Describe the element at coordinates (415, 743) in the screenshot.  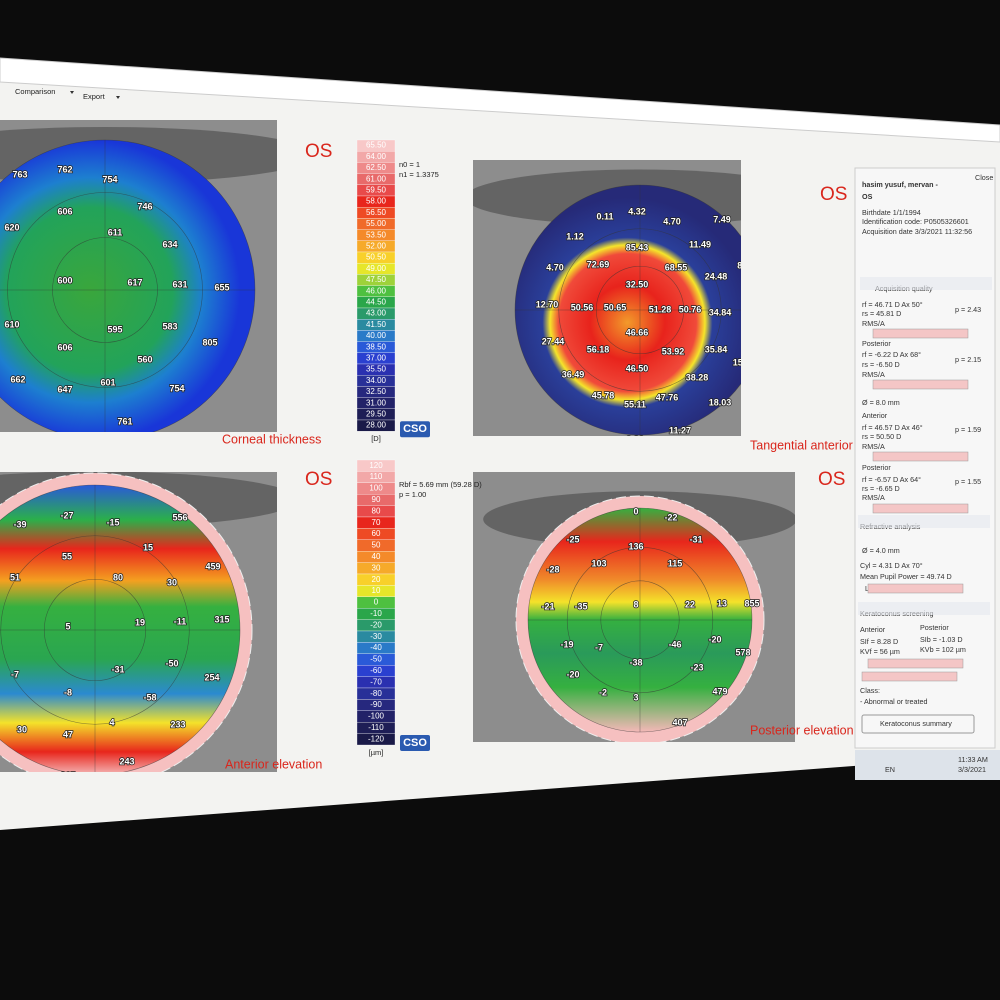
I see `logo: CSO` at that location.